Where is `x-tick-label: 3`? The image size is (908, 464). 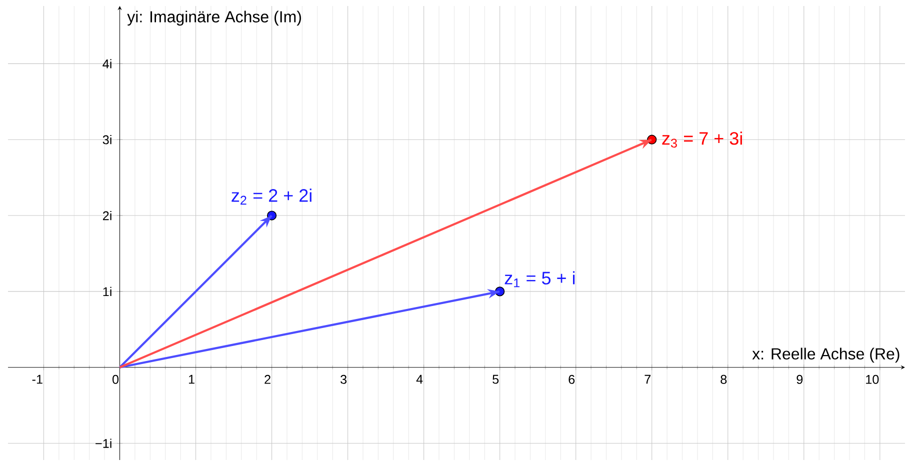
x-tick-label: 3 is located at coordinates (343, 379).